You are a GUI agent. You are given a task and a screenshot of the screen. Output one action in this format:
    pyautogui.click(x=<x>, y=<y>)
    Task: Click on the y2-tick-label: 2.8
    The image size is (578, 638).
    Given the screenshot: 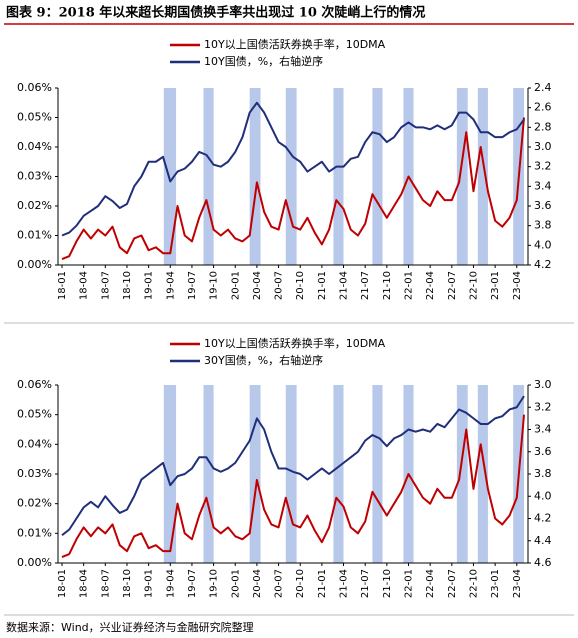 What is the action you would take?
    pyautogui.click(x=543, y=126)
    